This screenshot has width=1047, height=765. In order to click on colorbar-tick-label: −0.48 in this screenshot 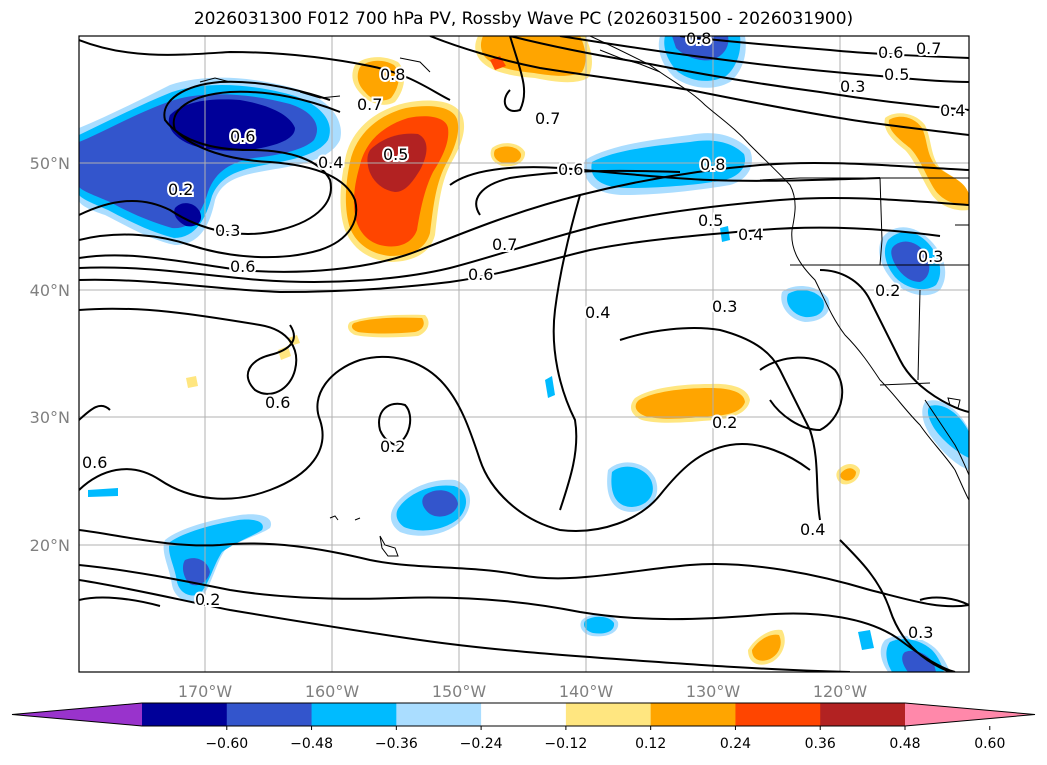, I will do `click(311, 744)`.